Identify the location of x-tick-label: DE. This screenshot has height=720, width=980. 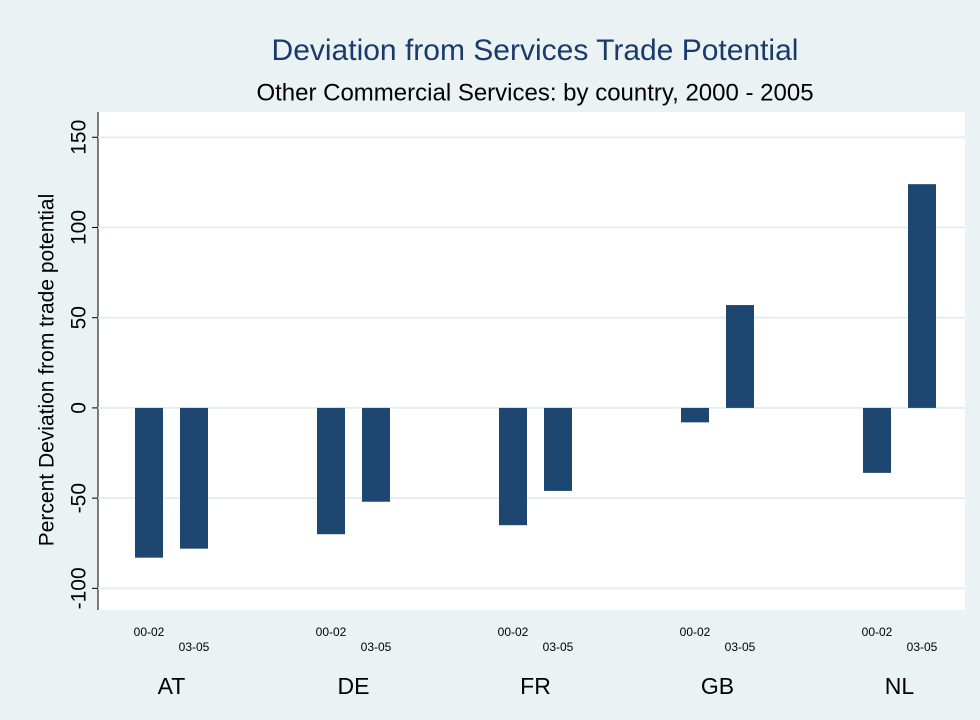
(354, 686).